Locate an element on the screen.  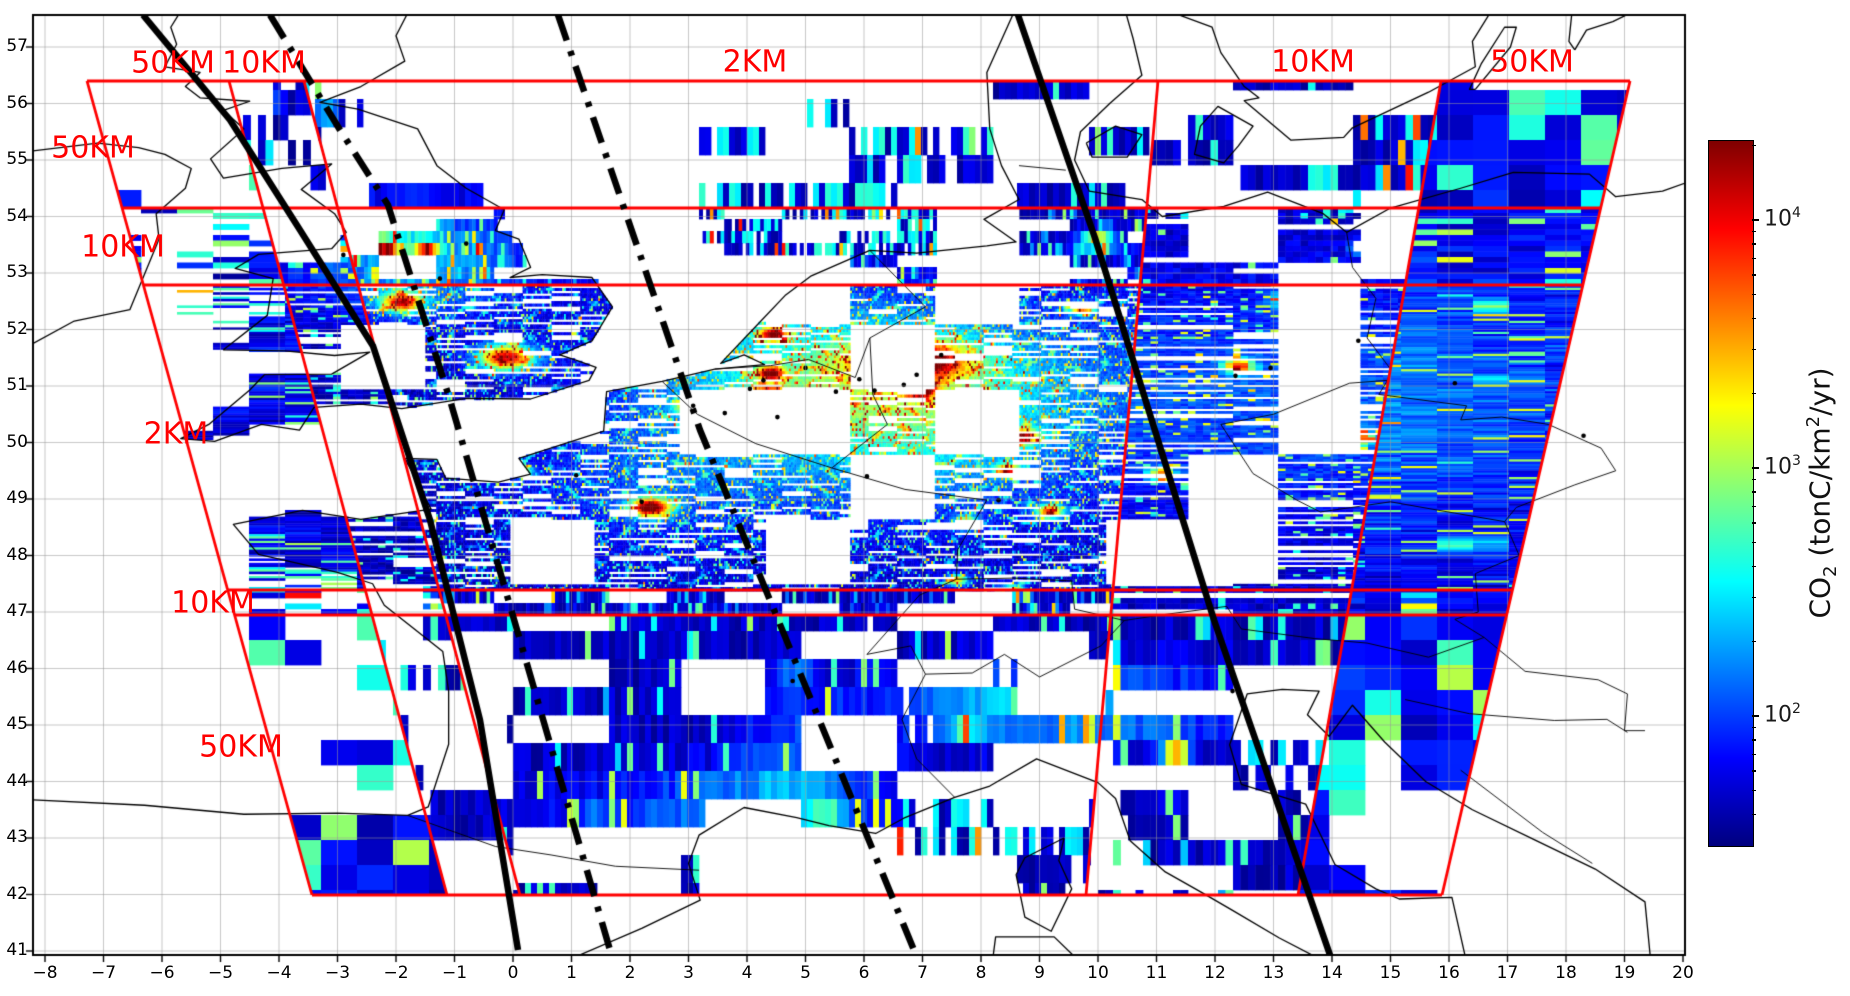
y-tick-label: 46 is located at coordinates (17, 667).